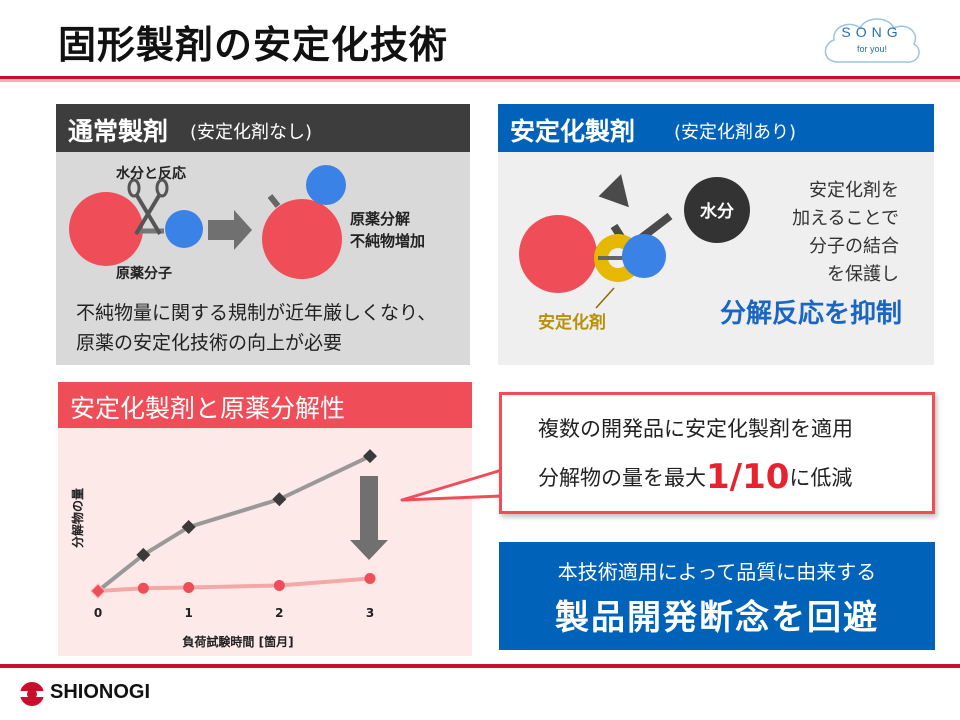 This screenshot has width=960, height=720. Describe the element at coordinates (151, 173) in the screenshot. I see `label-reaction: 水分と反応` at that location.